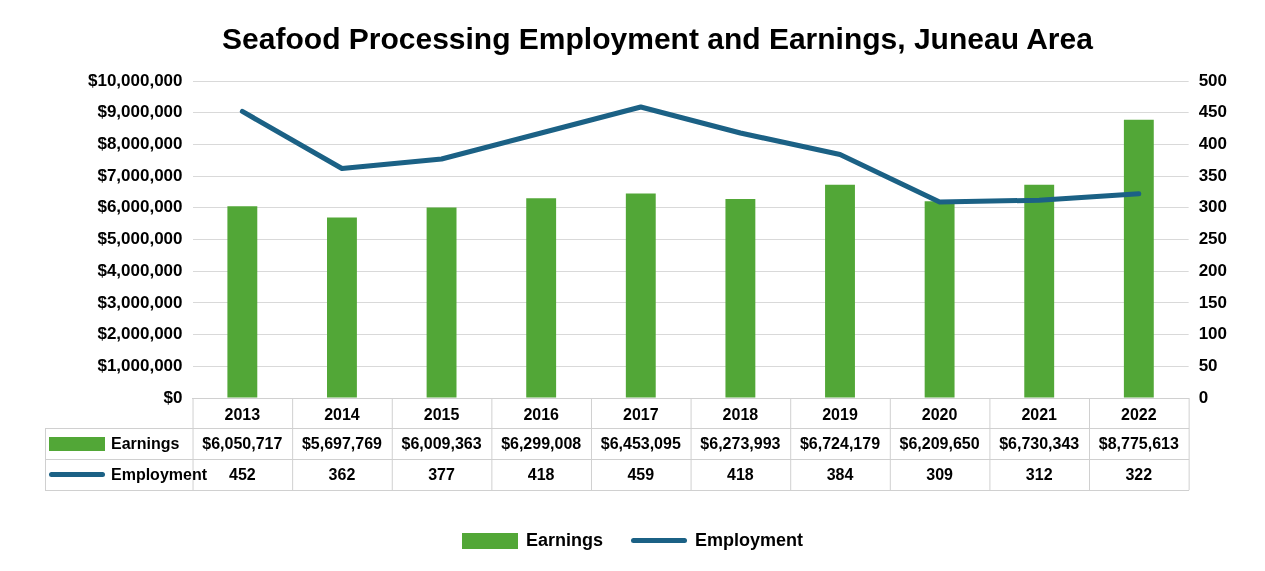 Image resolution: width=1265 pixels, height=571 pixels. What do you see at coordinates (159, 474) in the screenshot?
I see `legend-label: Employment` at bounding box center [159, 474].